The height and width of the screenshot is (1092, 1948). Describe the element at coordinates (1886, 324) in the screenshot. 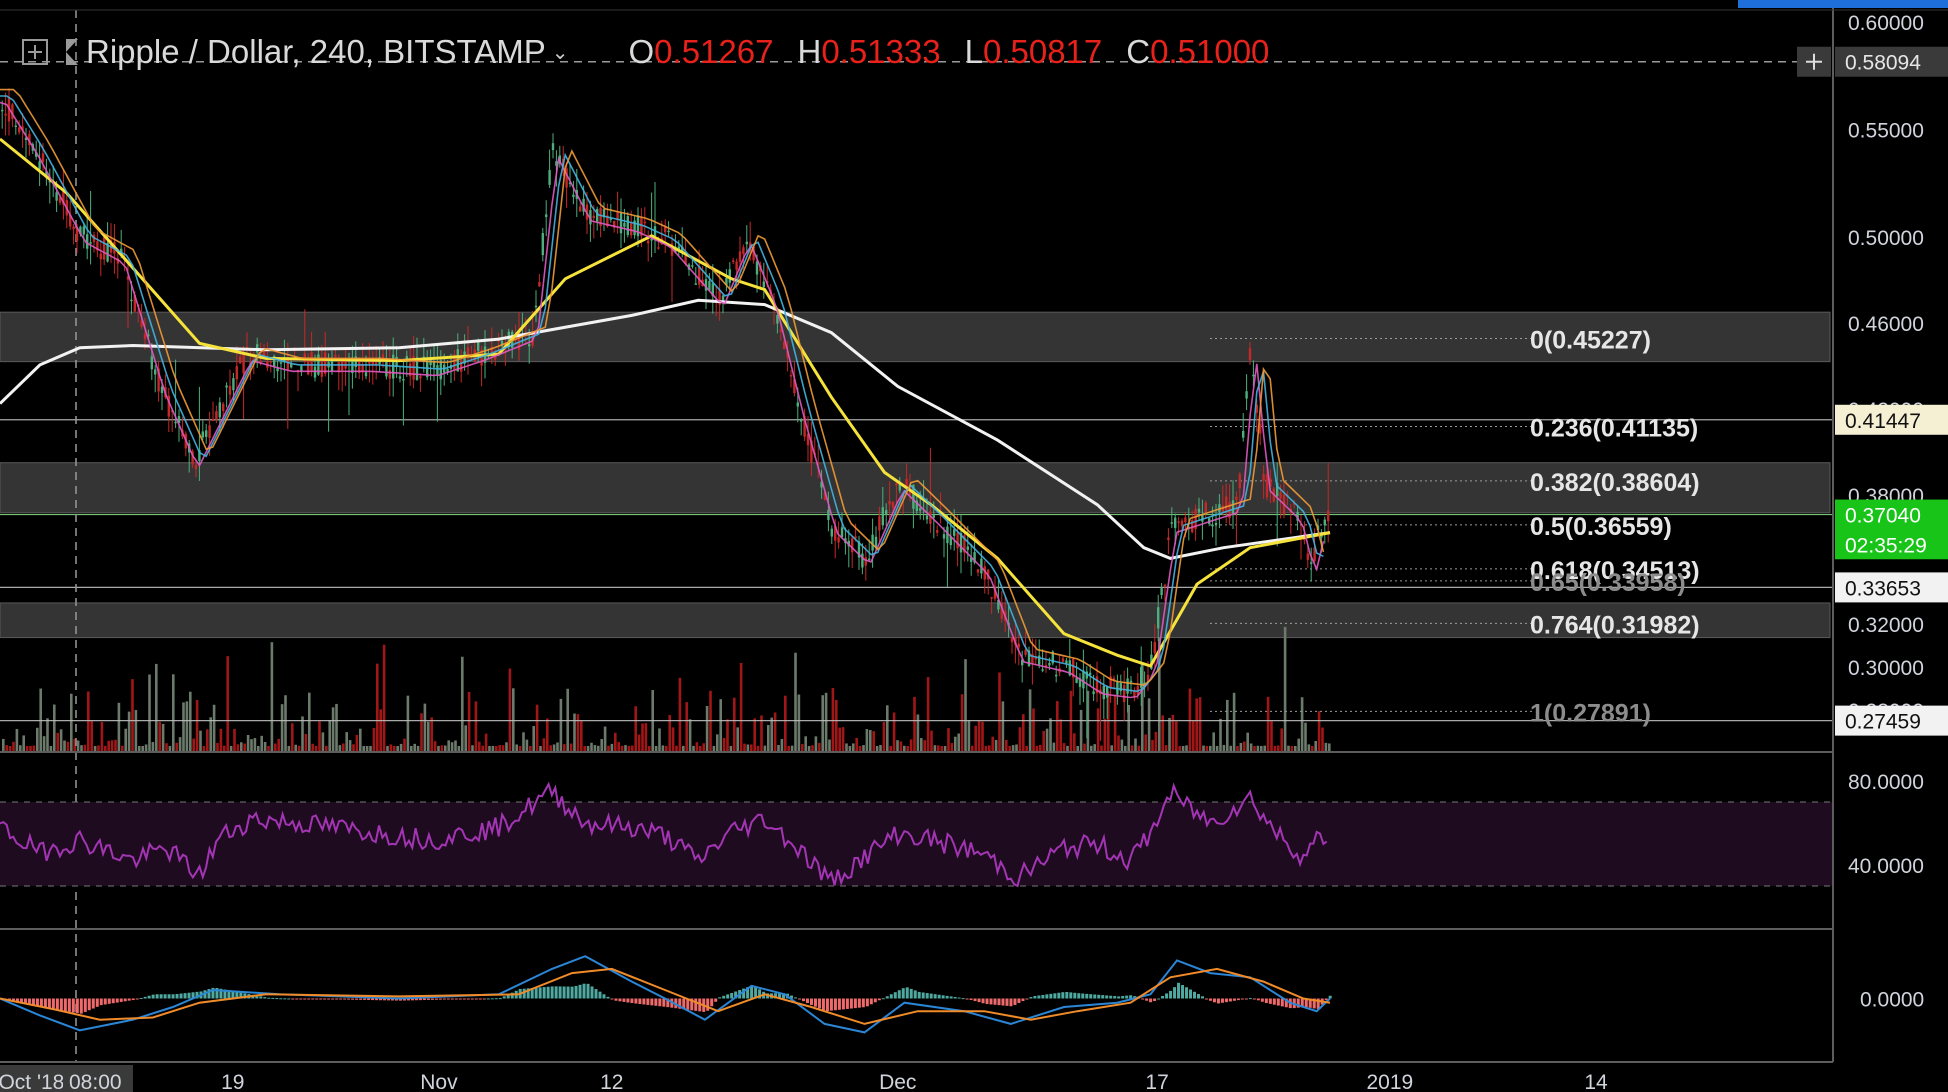

I see `price-tick-label: 0.46000` at that location.